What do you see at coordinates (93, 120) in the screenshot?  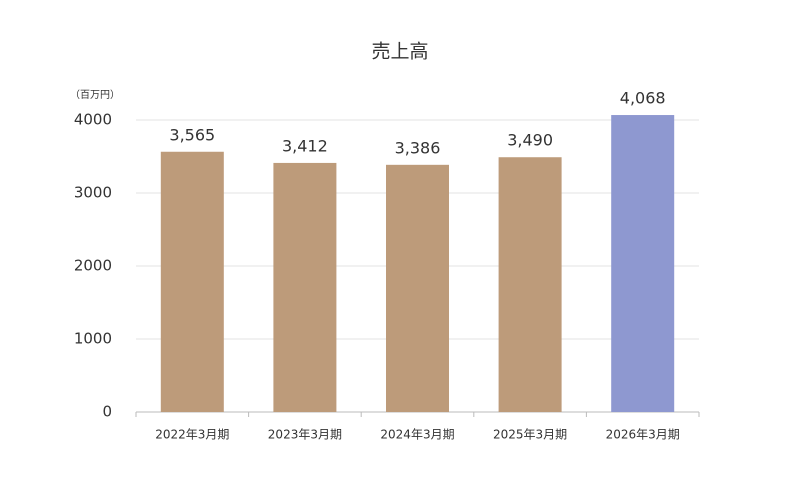 I see `y-tick-label: 4000` at bounding box center [93, 120].